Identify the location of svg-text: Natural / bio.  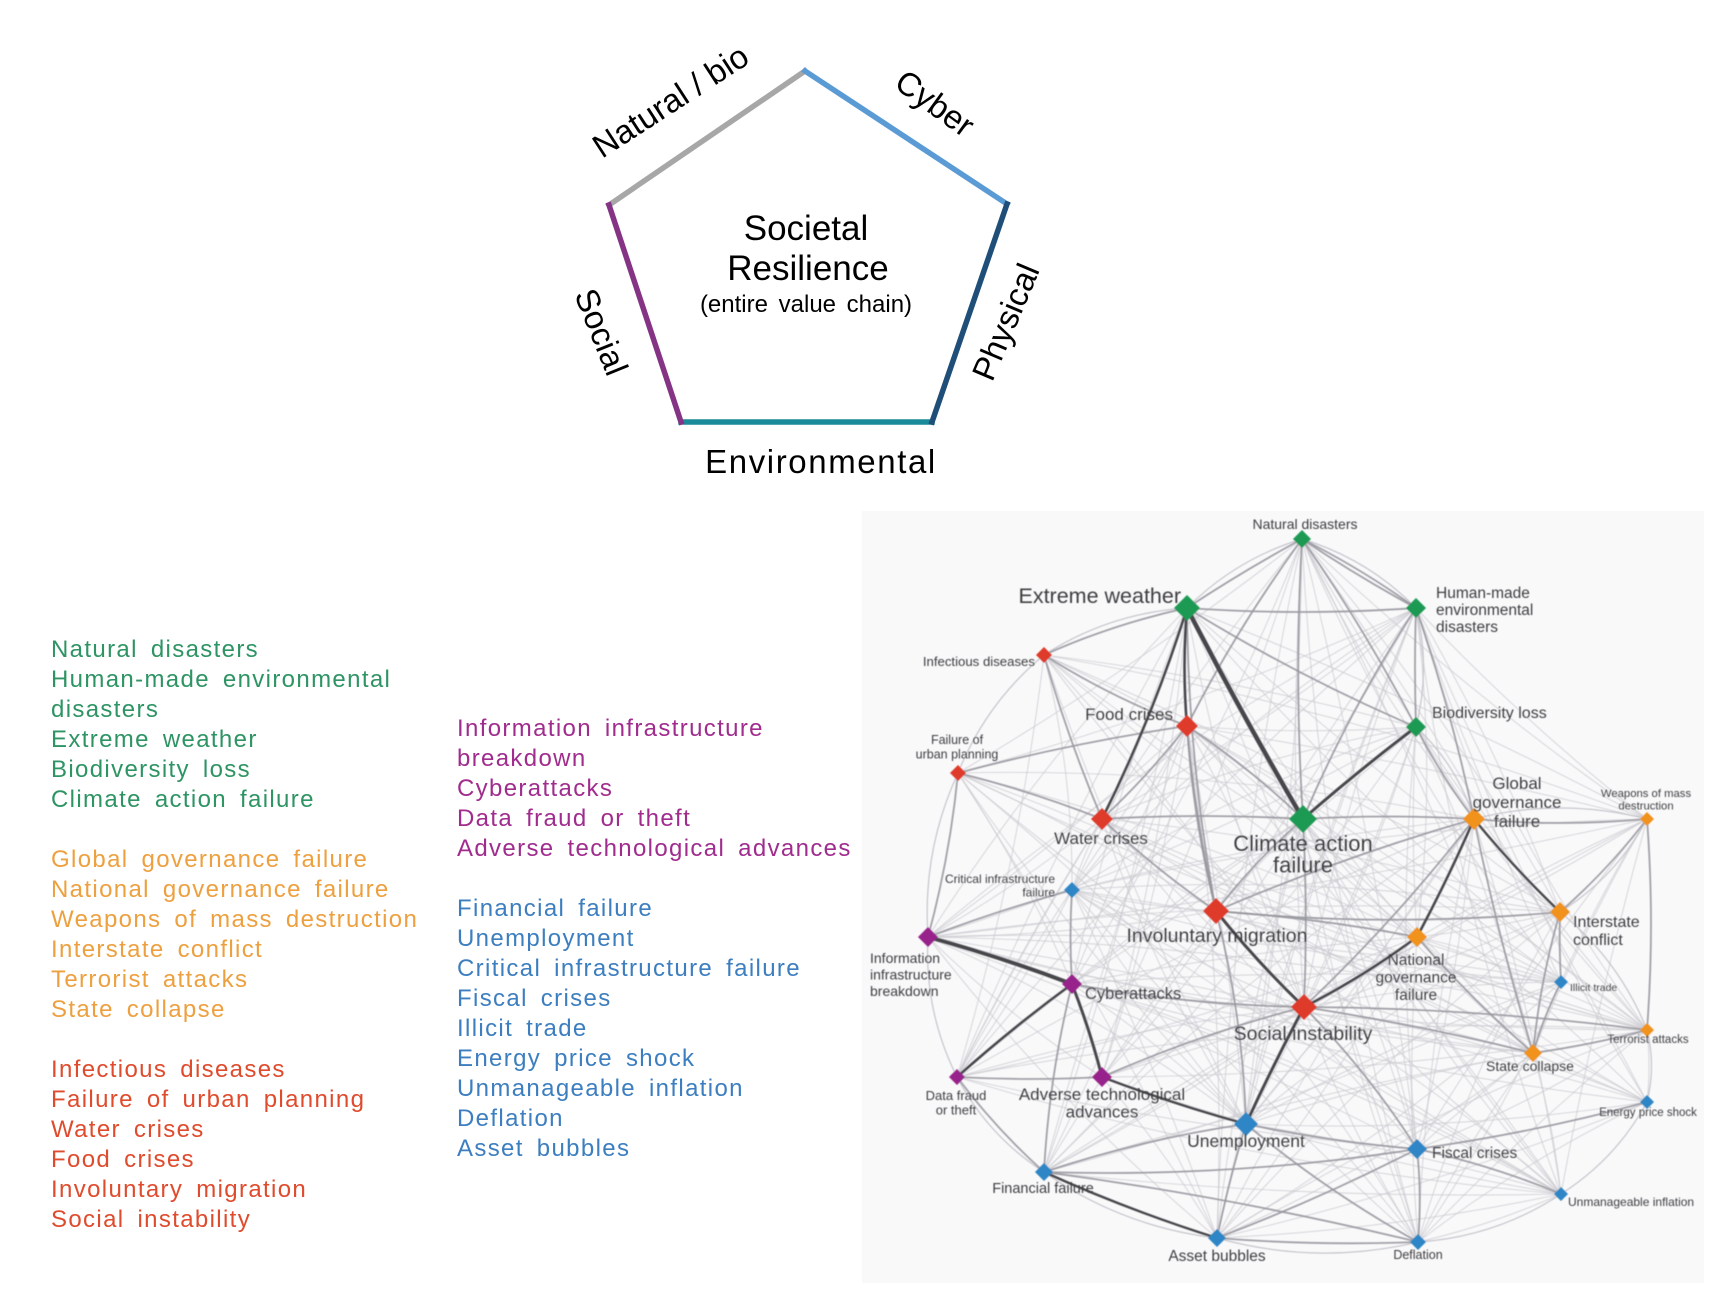
(670, 101).